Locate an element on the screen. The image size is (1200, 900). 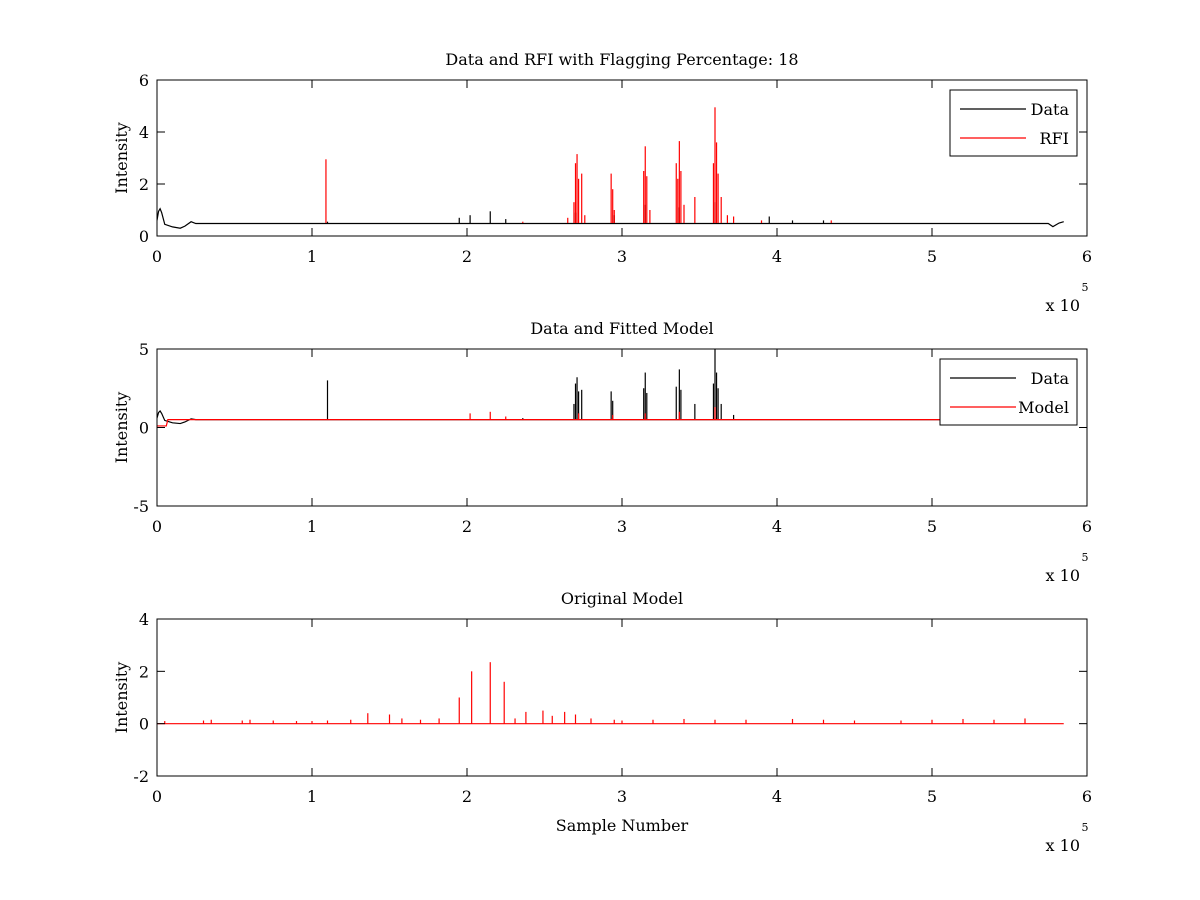
legend: Data Model is located at coordinates (1008, 392).